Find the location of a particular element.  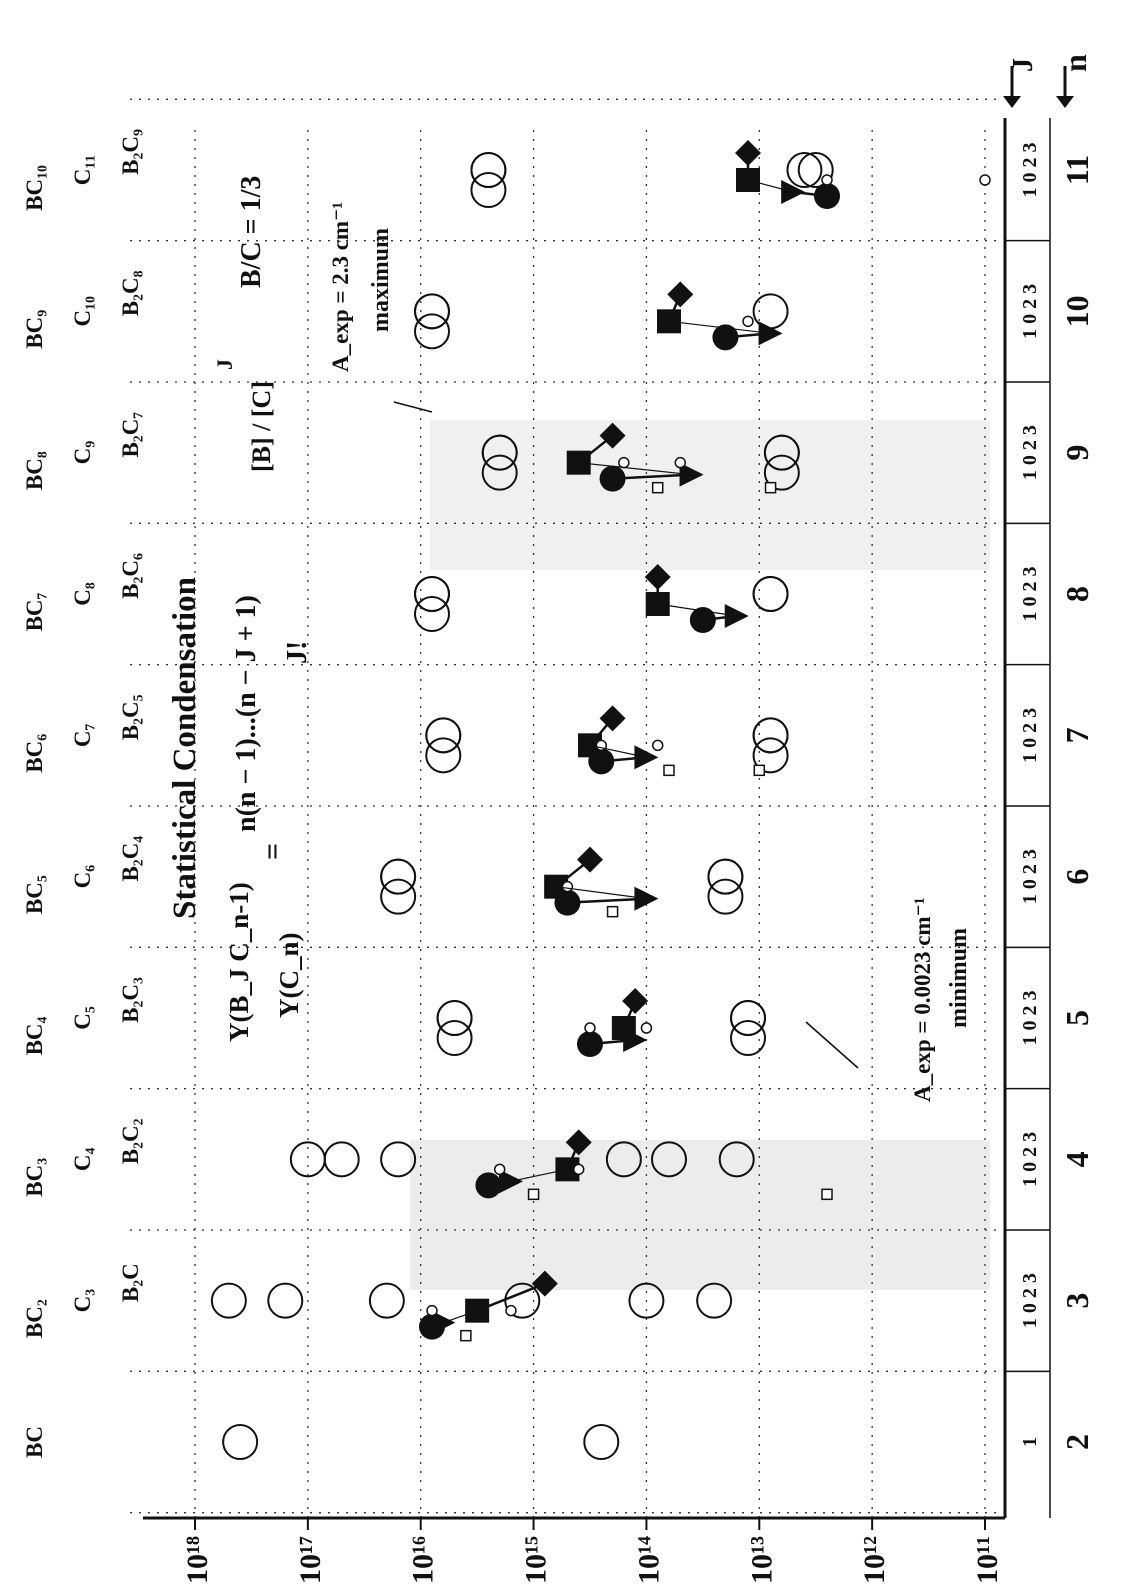

species-label: B₂C₅ is located at coordinates (130, 717).